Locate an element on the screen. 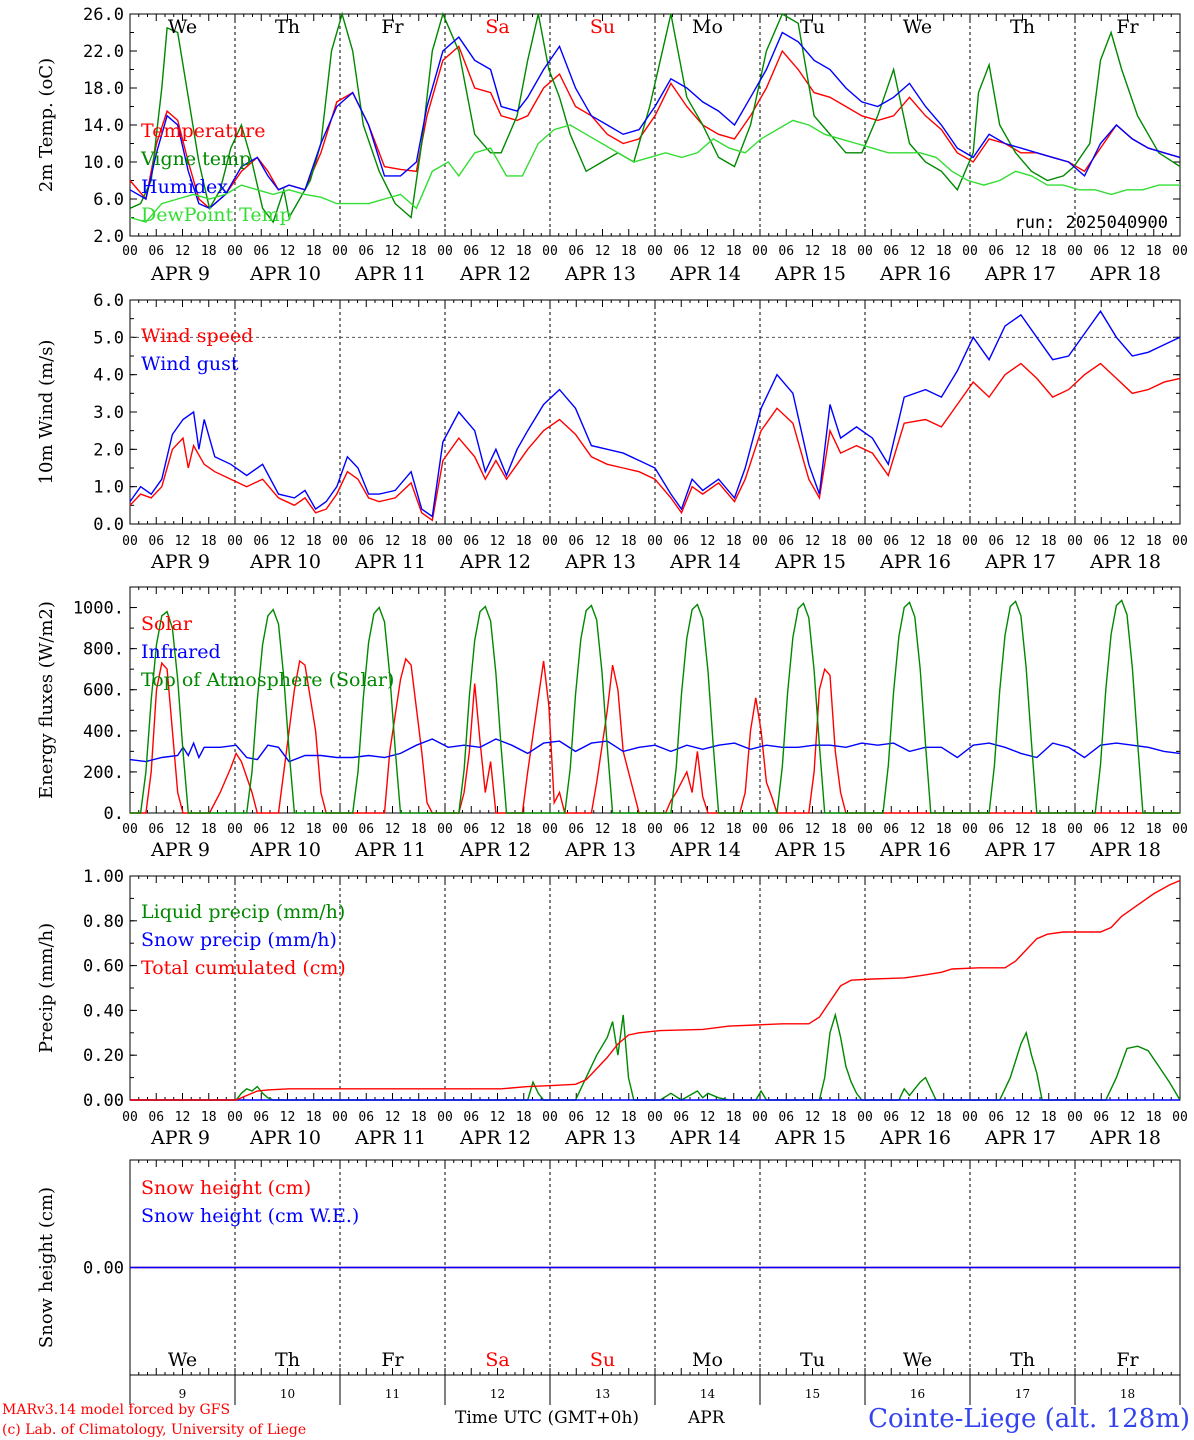  date-label: APR 17 is located at coordinates (1020, 274).